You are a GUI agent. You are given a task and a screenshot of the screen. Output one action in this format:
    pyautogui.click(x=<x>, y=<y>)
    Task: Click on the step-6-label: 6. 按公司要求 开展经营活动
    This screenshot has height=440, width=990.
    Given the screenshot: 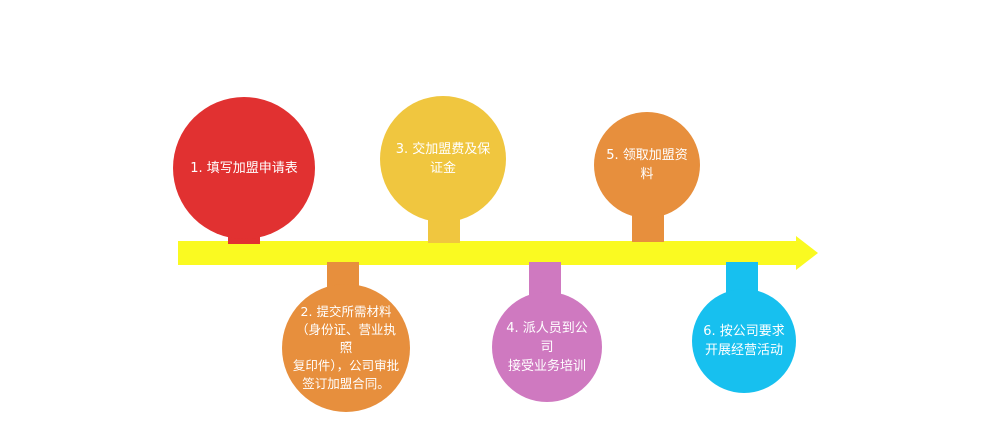 What is the action you would take?
    pyautogui.click(x=744, y=341)
    